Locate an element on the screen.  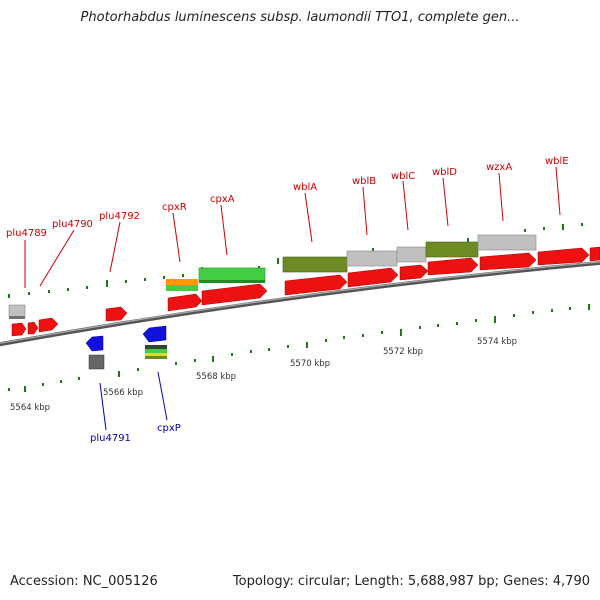
cds-arrow-cpxP is located at coordinates (154, 334).